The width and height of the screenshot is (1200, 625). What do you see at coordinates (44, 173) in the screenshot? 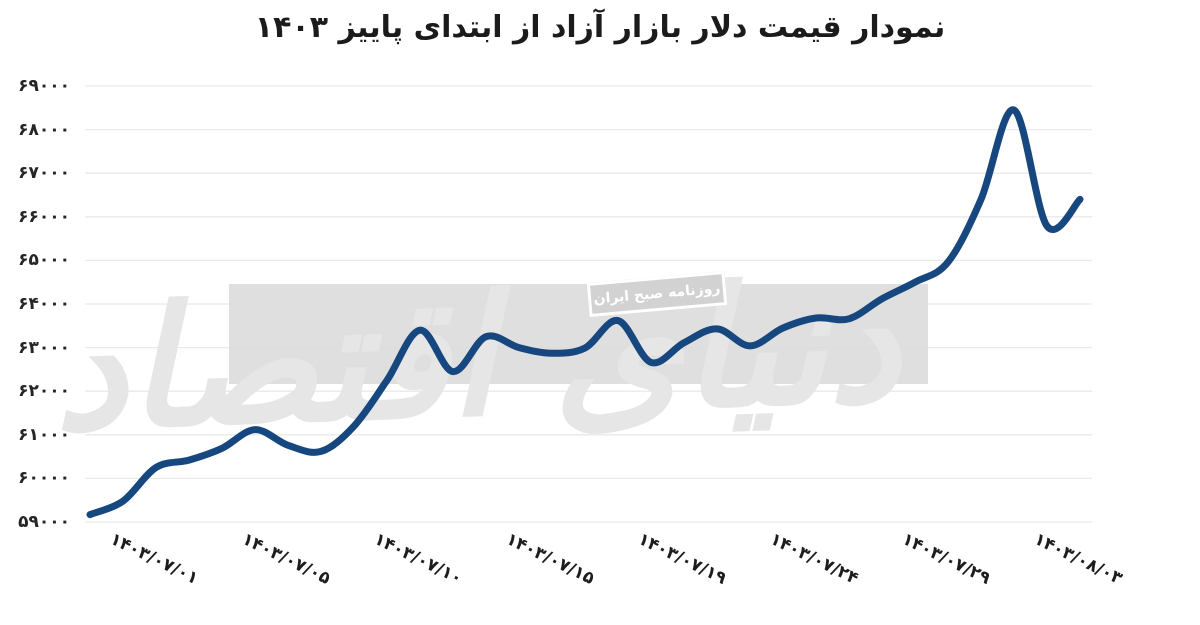
I see `y-tick-label: ۶۷۰۰۰` at bounding box center [44, 173].